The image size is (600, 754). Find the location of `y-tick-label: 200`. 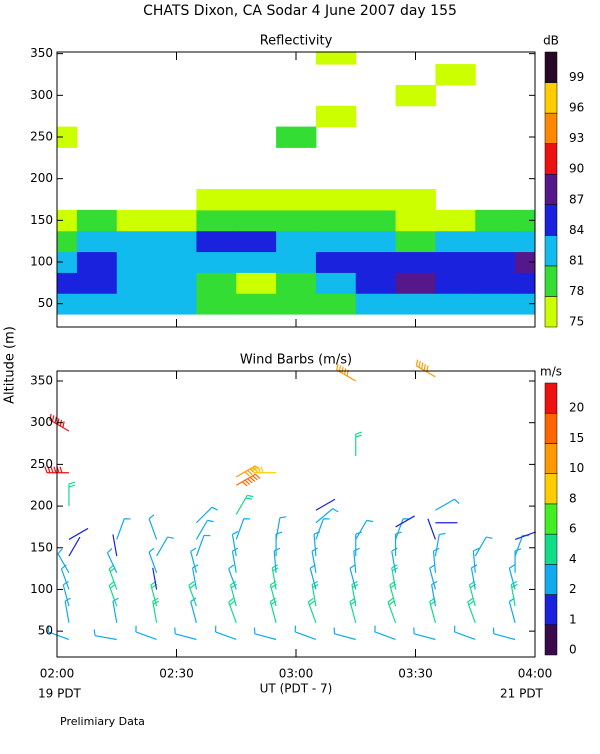

y-tick-label: 200 is located at coordinates (41, 178).